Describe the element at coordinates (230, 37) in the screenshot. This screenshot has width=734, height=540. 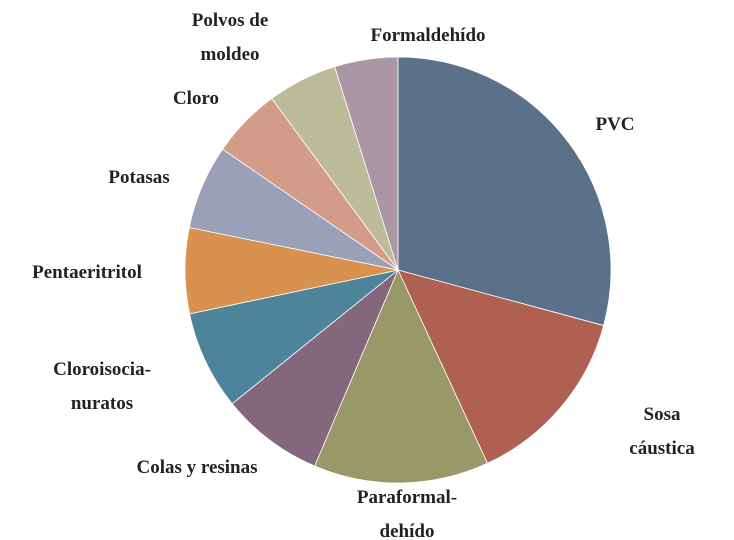
I see `slice-label: Polvos de moldeo` at that location.